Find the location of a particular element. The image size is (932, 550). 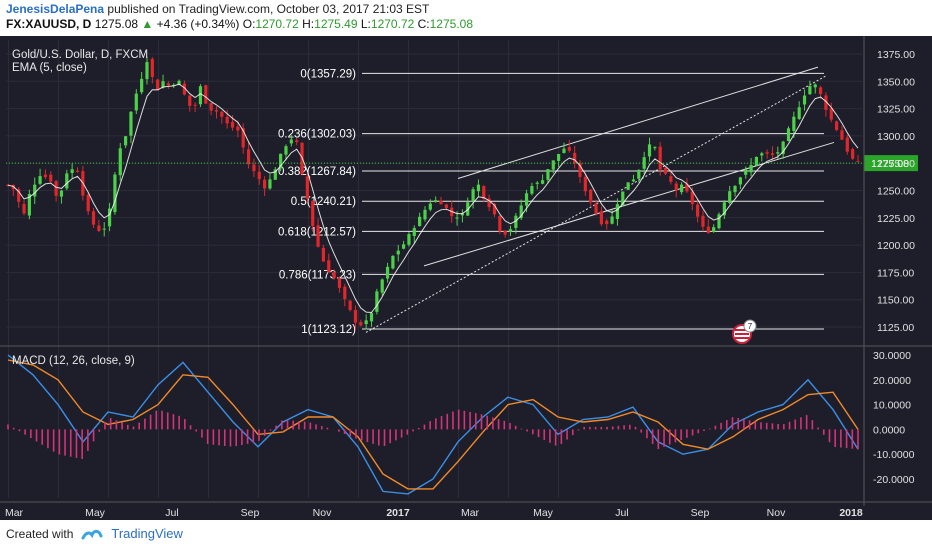

fib-level-label: 0.5(1240.21) is located at coordinates (323, 202).